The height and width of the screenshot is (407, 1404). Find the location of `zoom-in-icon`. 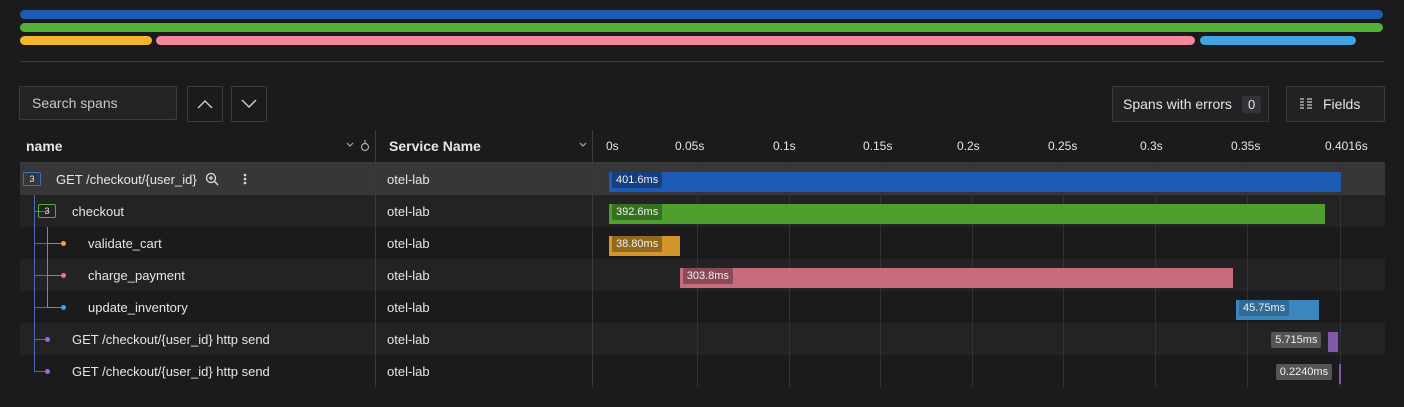

zoom-in-icon is located at coordinates (212, 179).